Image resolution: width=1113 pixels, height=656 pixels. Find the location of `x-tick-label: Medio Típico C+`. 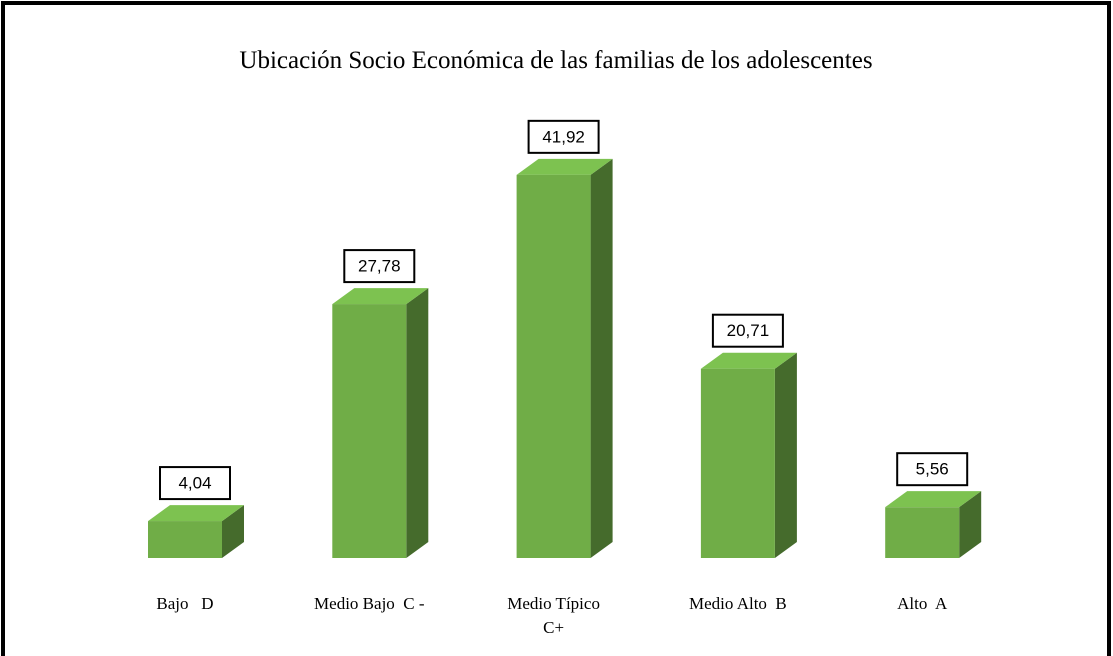

x-tick-label: Medio Típico C+ is located at coordinates (553, 615).